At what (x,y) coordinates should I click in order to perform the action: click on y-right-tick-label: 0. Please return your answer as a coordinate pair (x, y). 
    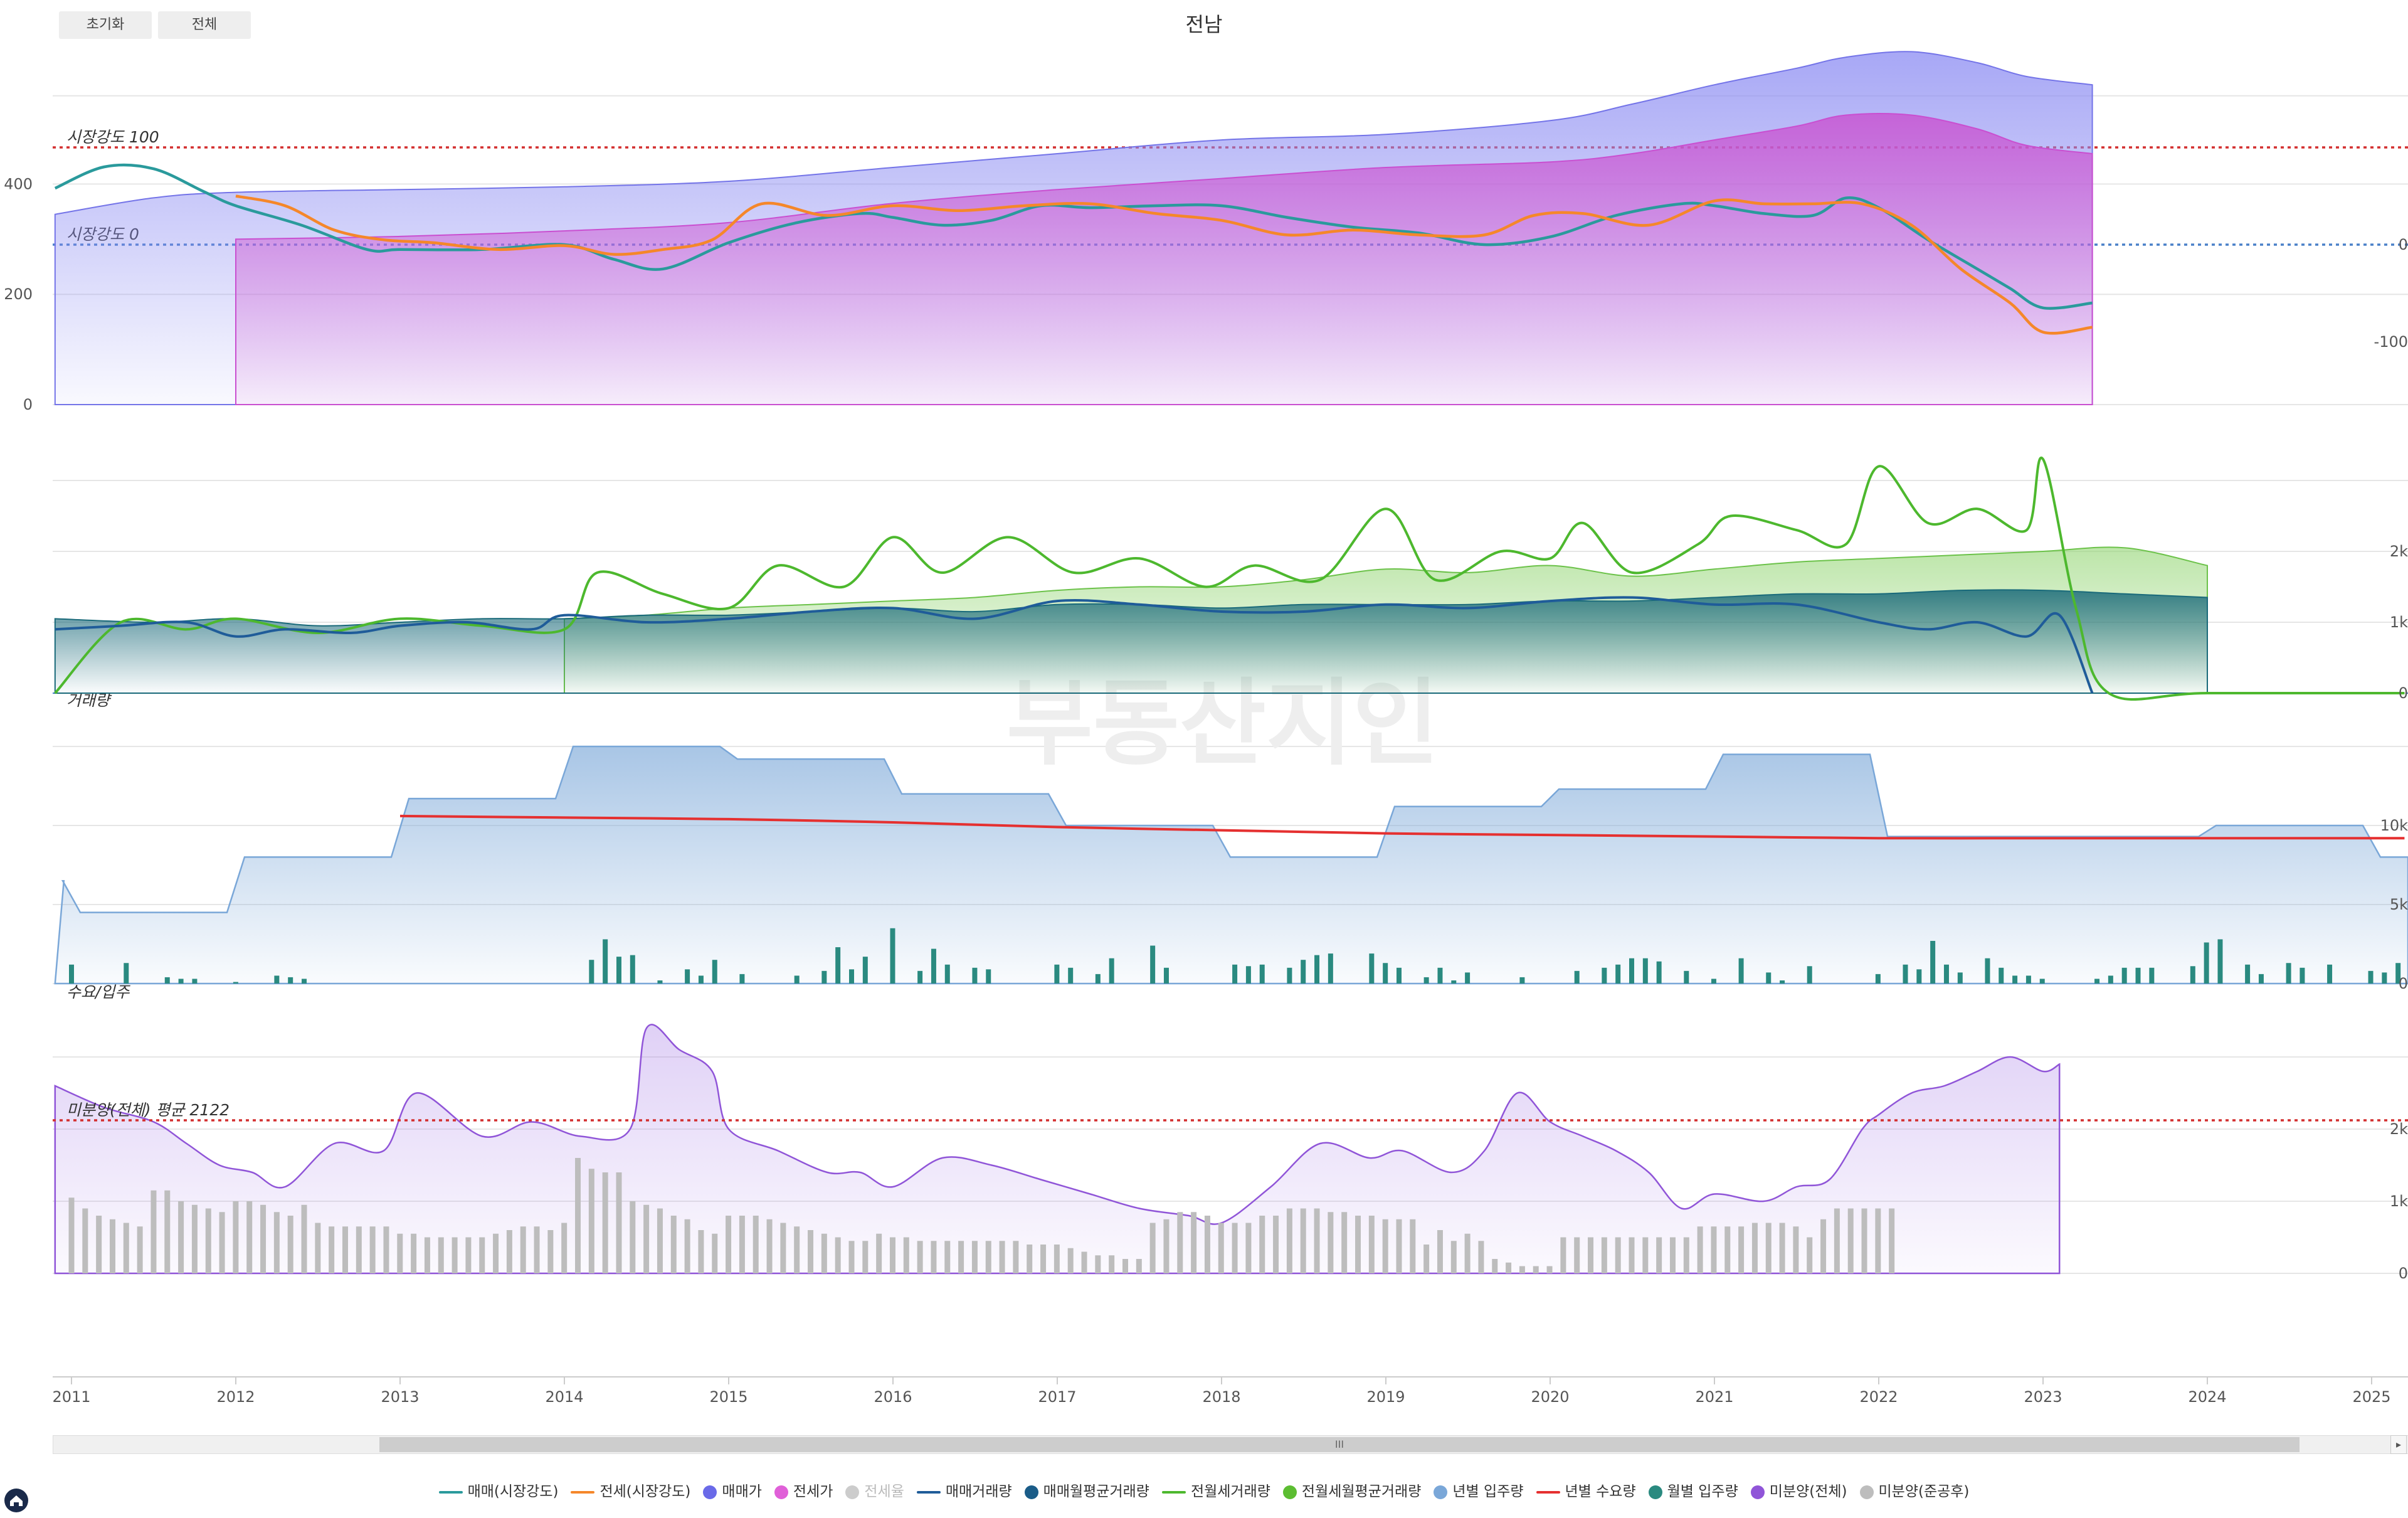
    Looking at the image, I should click on (2403, 693).